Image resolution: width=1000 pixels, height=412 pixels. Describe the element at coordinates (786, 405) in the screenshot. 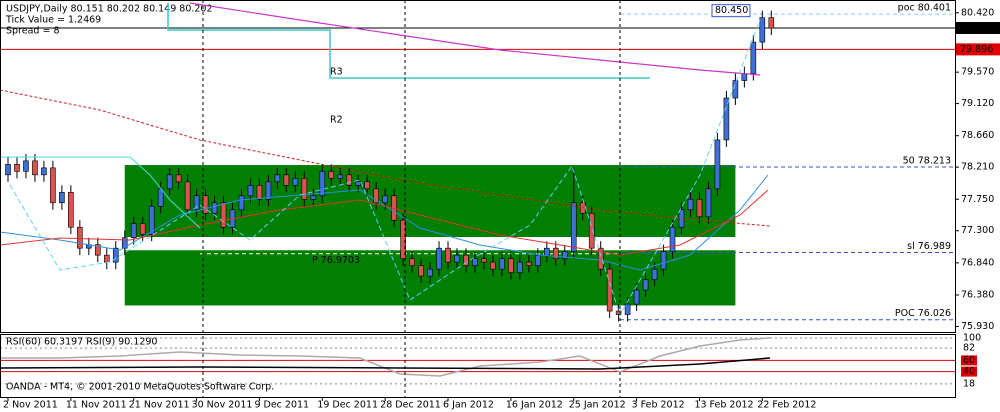

I see `x-tick-label: 22 Feb 2012` at that location.